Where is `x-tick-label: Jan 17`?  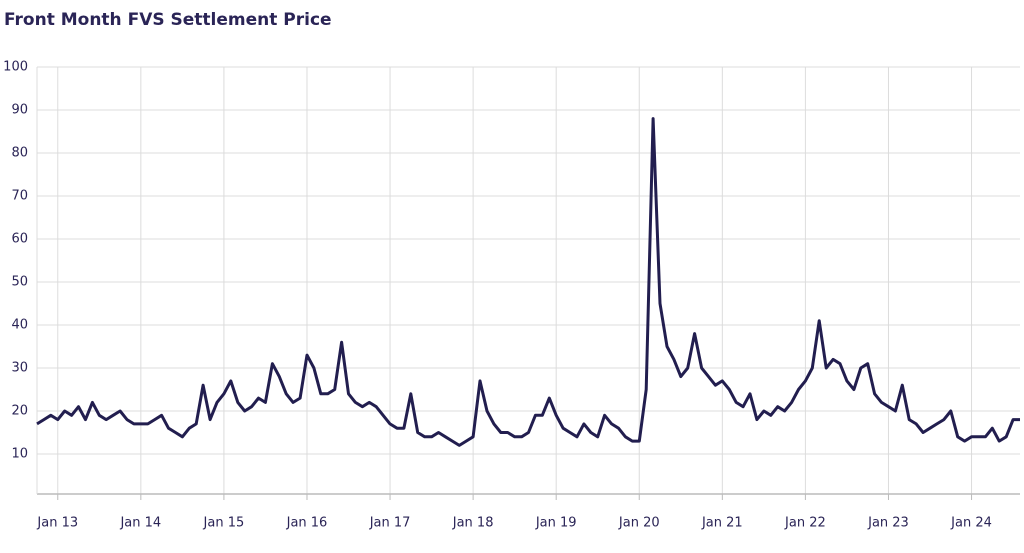
x-tick-label: Jan 17 is located at coordinates (390, 523).